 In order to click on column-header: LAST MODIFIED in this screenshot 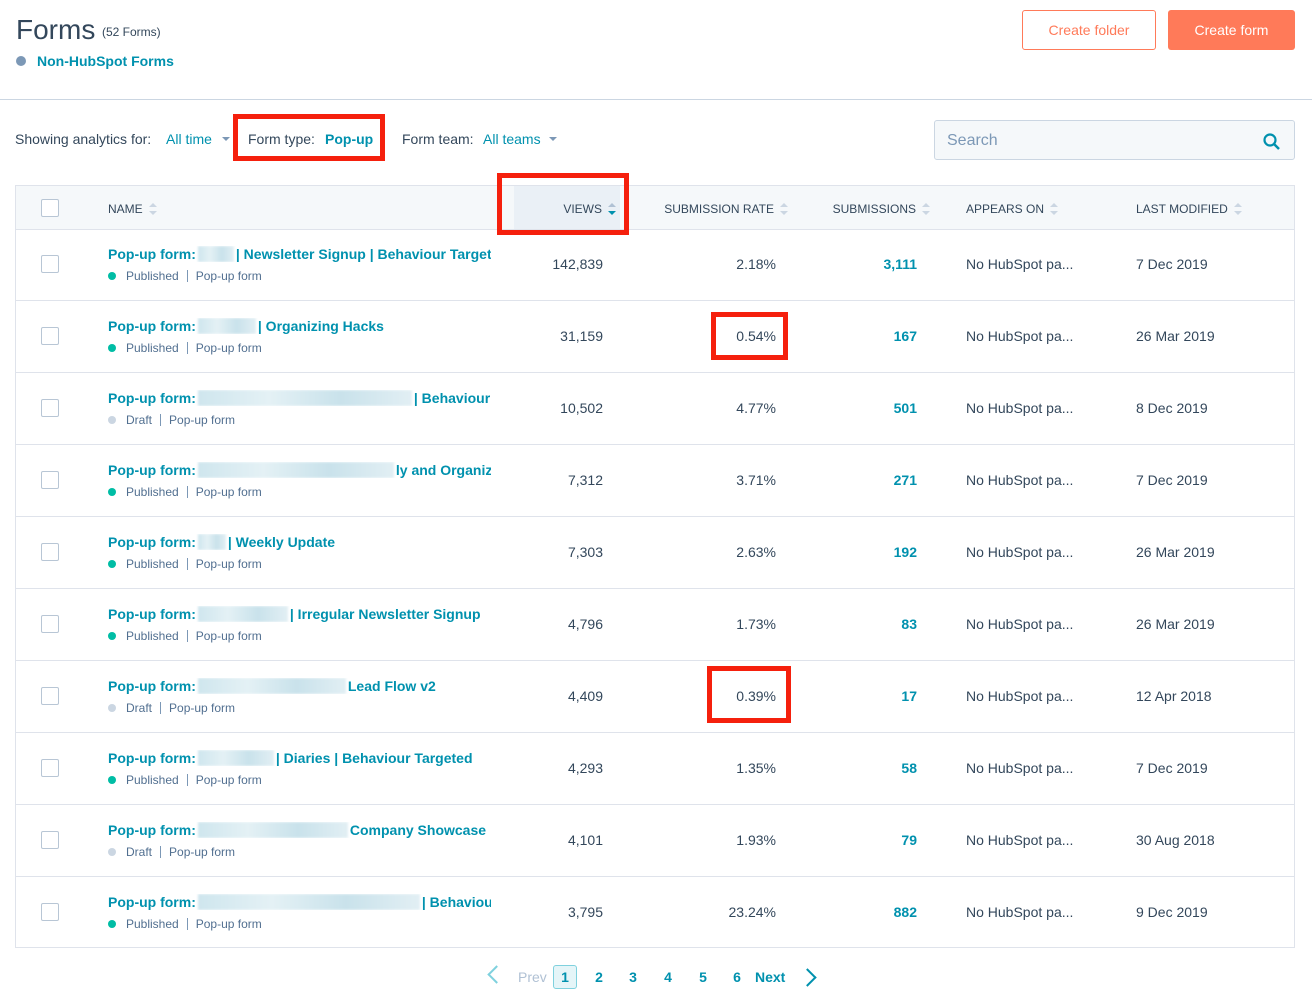, I will do `click(1189, 209)`.